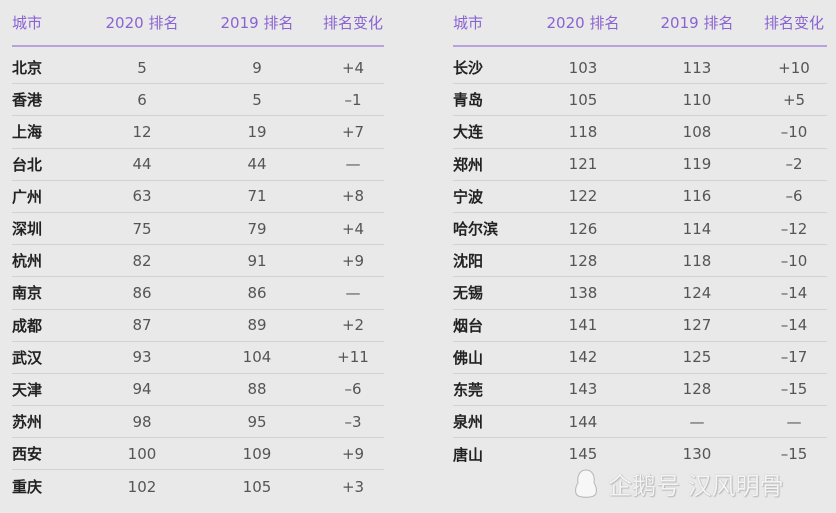  I want to click on cell-rank-change: –3, so click(353, 421).